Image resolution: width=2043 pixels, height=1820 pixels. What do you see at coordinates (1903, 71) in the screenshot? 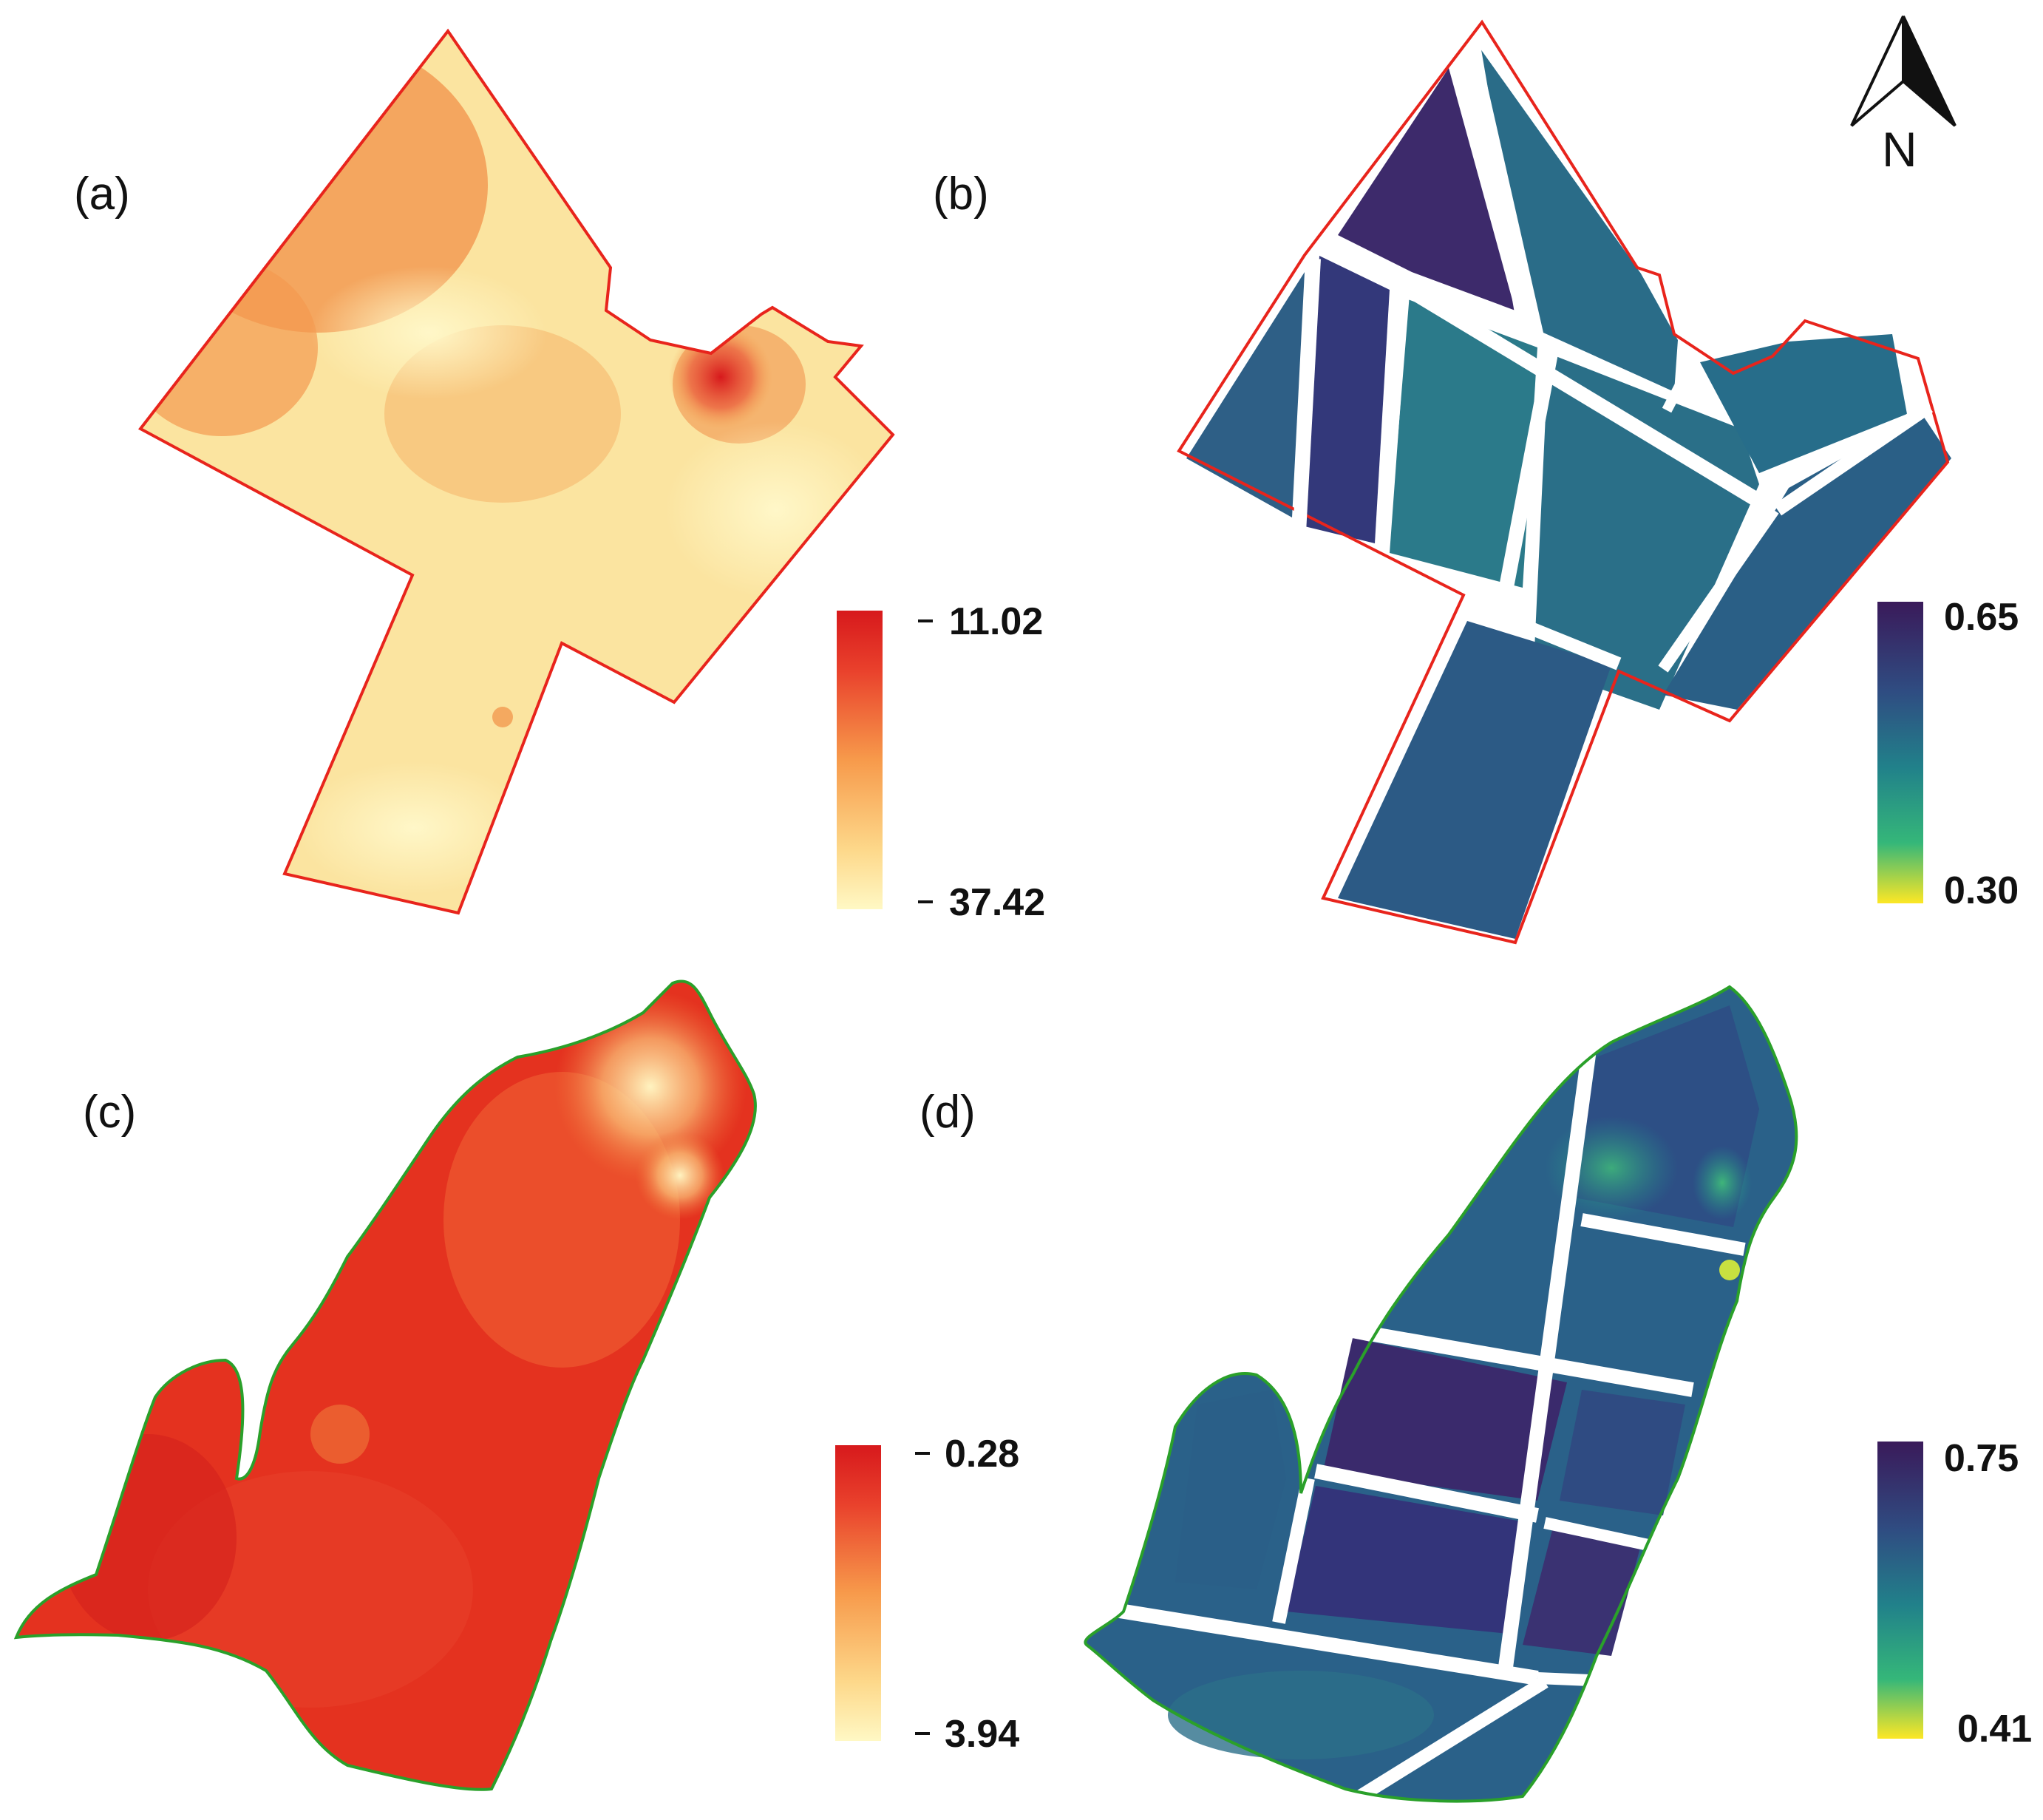
I see `north-arrow-icon` at bounding box center [1903, 71].